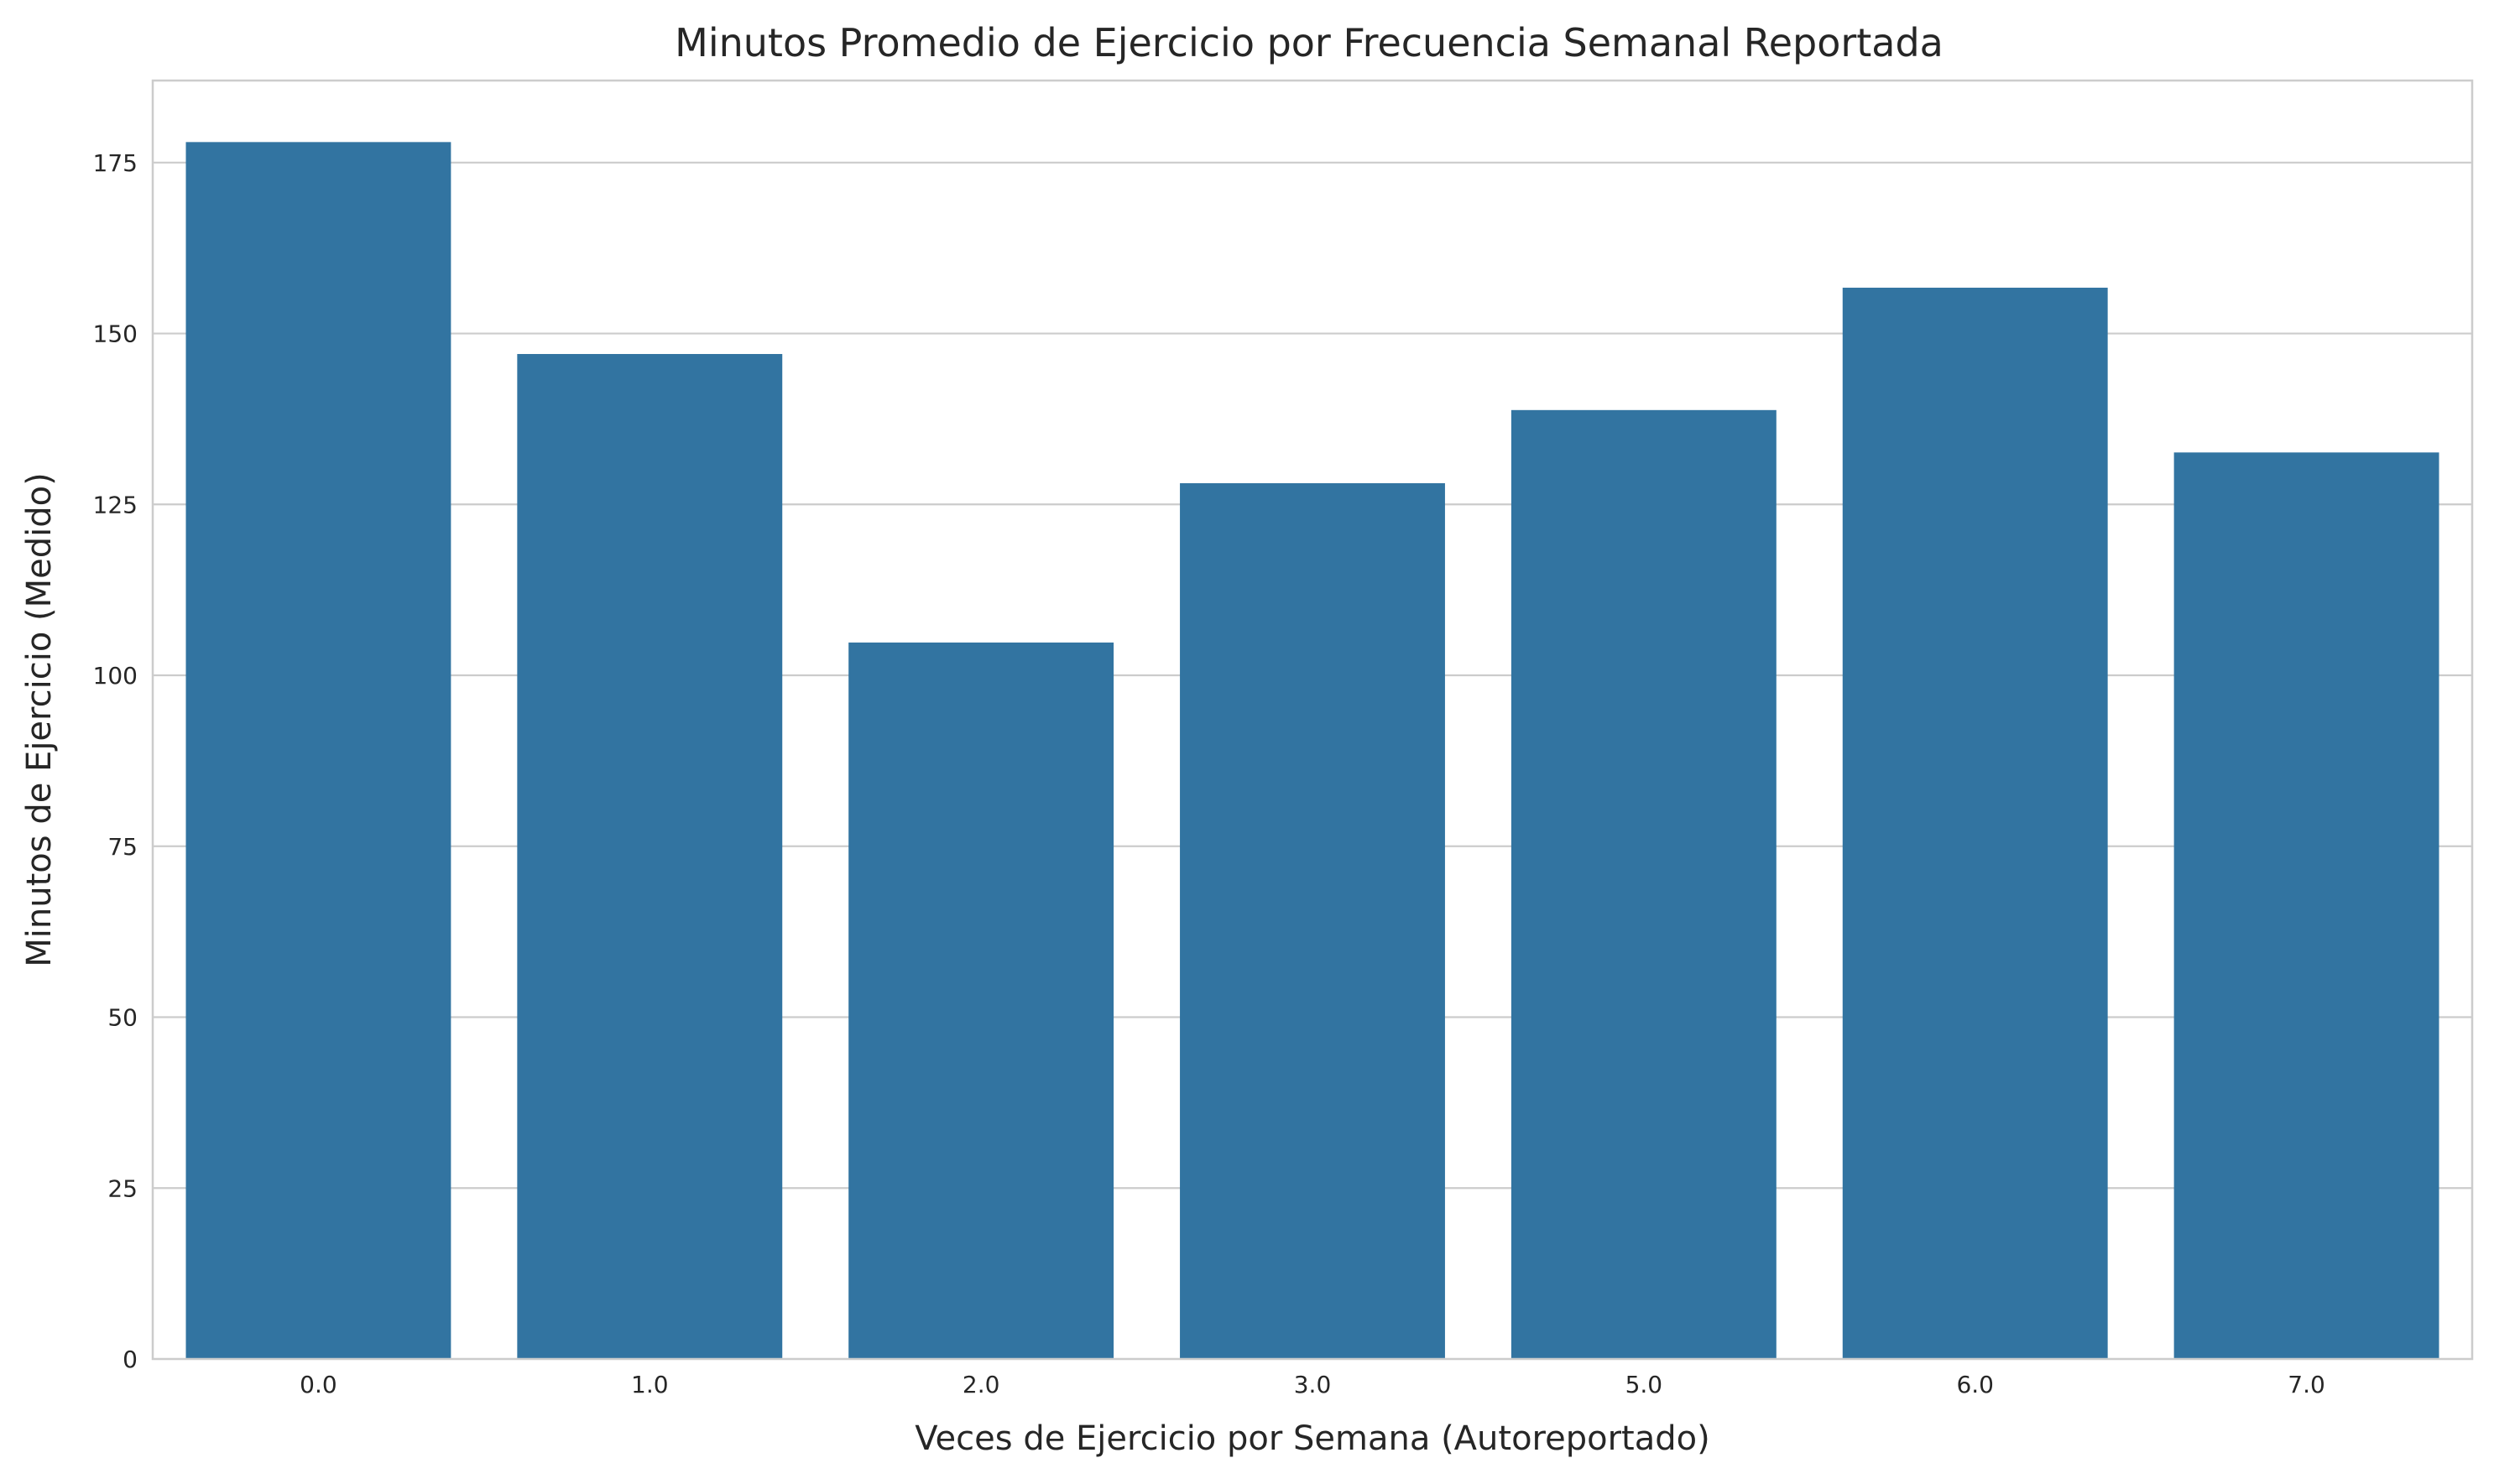 The width and height of the screenshot is (2494, 1484). What do you see at coordinates (318, 750) in the screenshot?
I see `bar-0.0` at bounding box center [318, 750].